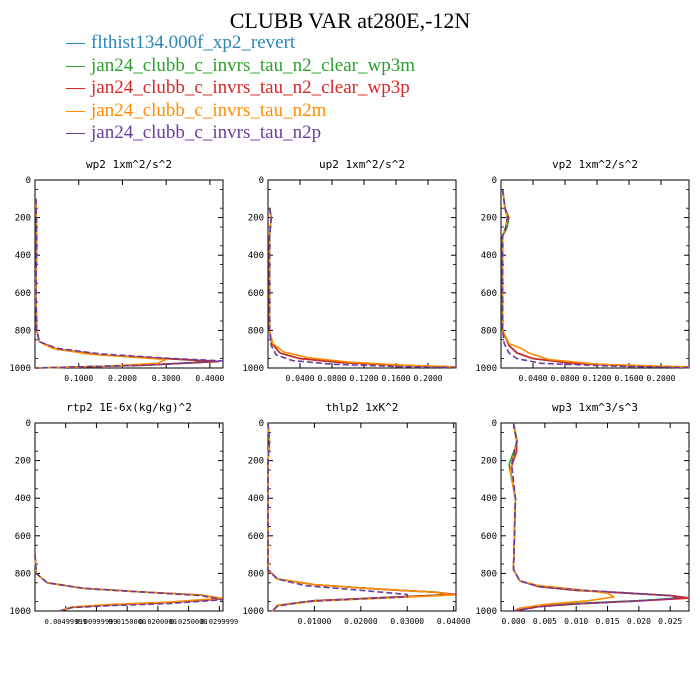 This screenshot has height=700, width=700. I want to click on x-tick-label: 0.1200, so click(597, 378).